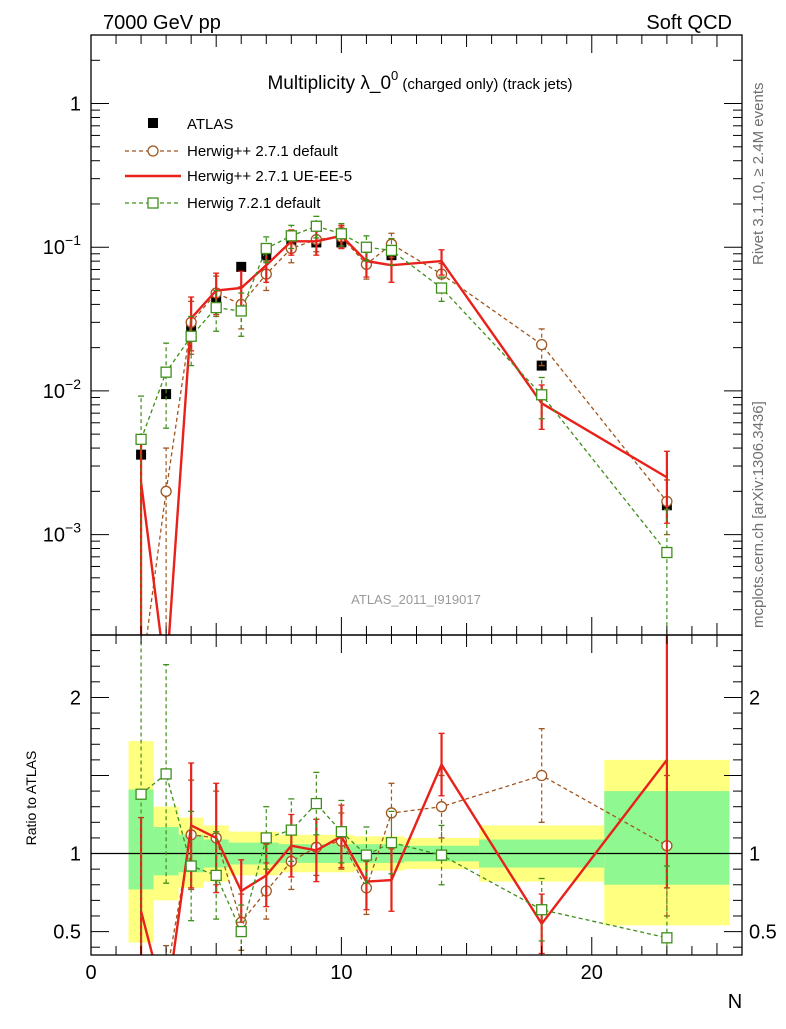 Image resolution: width=786 pixels, height=1029 pixels. What do you see at coordinates (73, 384) in the screenshot?
I see `y-tick-label-exponent: −2` at bounding box center [73, 384].